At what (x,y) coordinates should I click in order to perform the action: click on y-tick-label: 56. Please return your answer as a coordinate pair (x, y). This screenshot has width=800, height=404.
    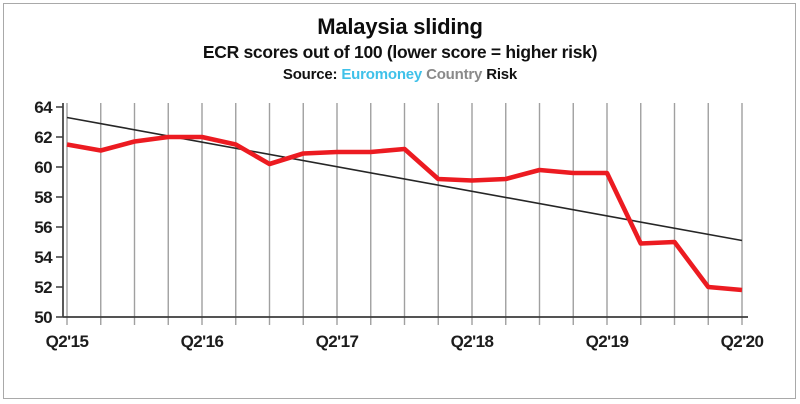
    Looking at the image, I should click on (43, 227).